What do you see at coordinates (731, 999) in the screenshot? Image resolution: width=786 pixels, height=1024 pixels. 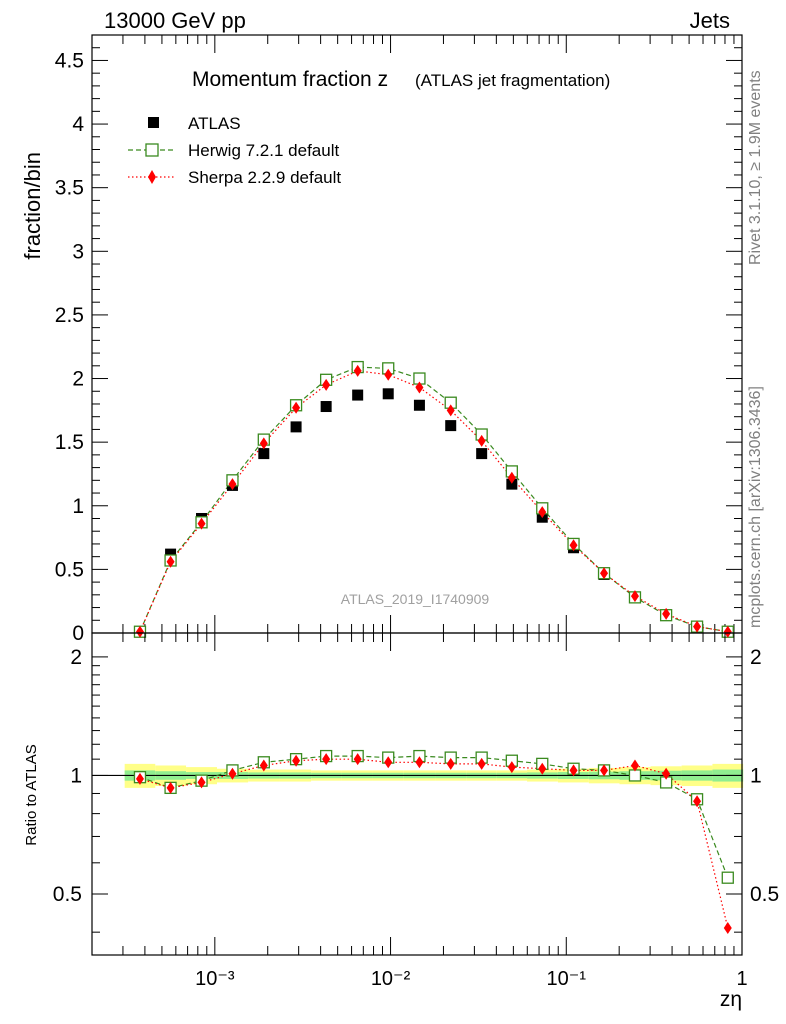 I see `x-axis-label: zη` at bounding box center [731, 999].